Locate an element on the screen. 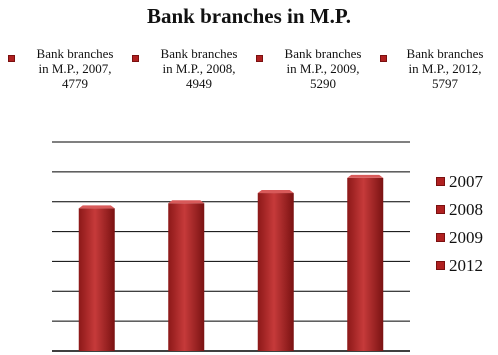 The width and height of the screenshot is (498, 355). bar-2007 is located at coordinates (96, 278).